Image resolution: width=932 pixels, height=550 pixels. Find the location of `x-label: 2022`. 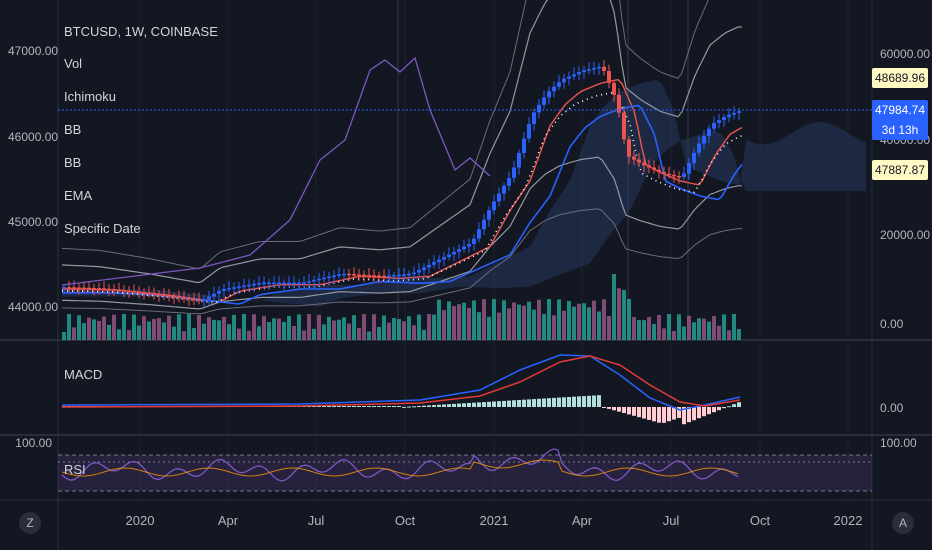

x-label: 2022 is located at coordinates (848, 520).